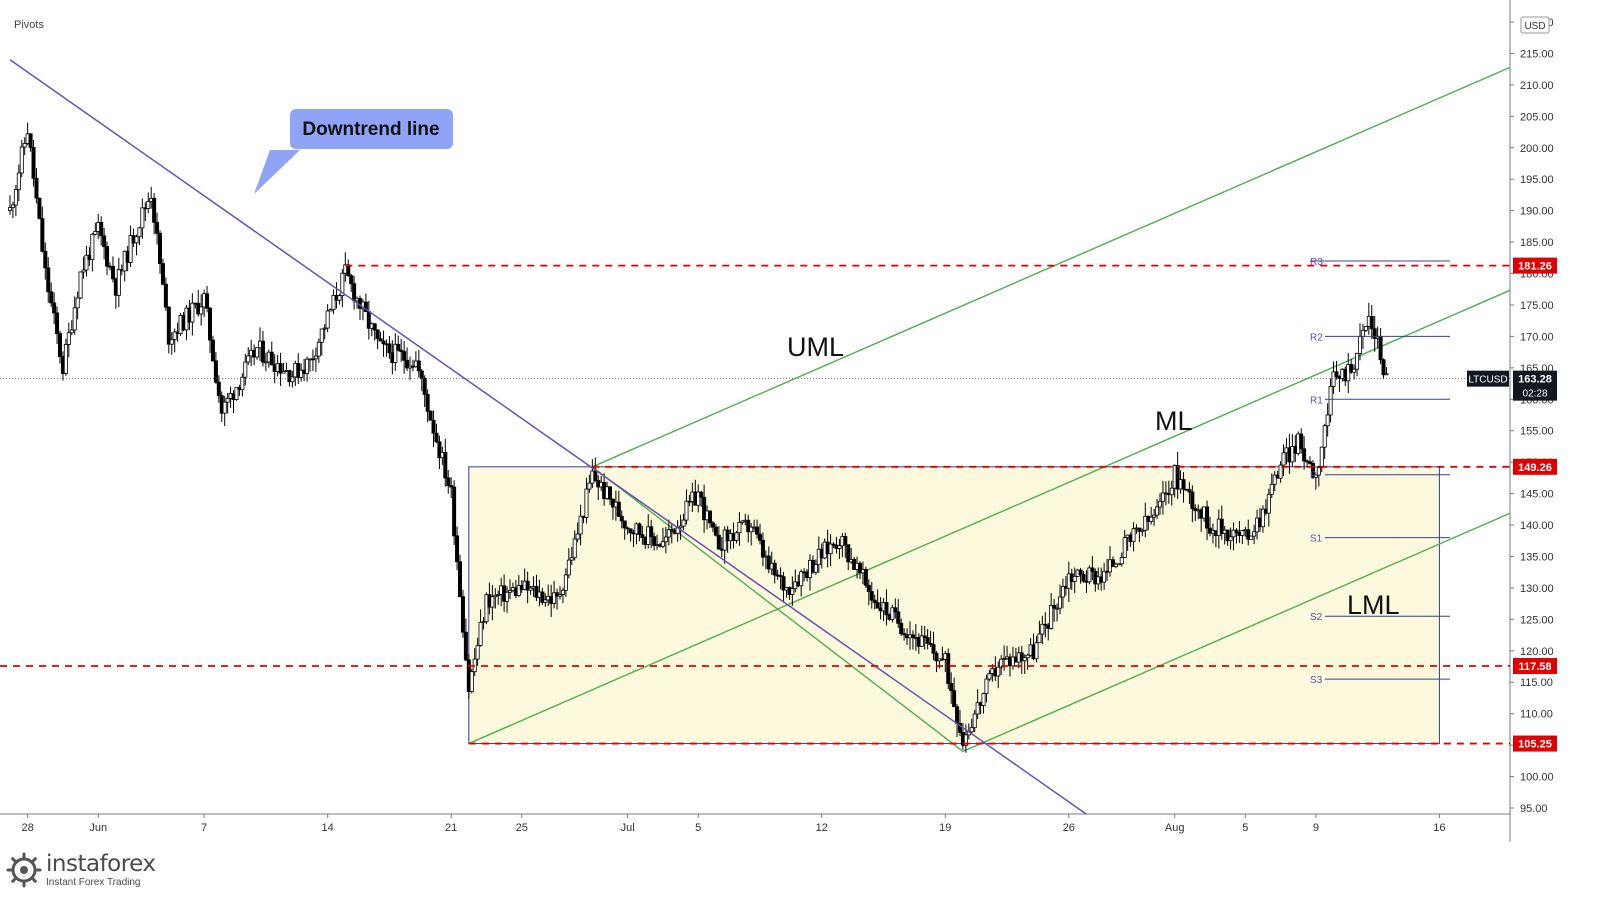 The image size is (1600, 898). What do you see at coordinates (1537, 337) in the screenshot?
I see `y-tick-label: 170.00` at bounding box center [1537, 337].